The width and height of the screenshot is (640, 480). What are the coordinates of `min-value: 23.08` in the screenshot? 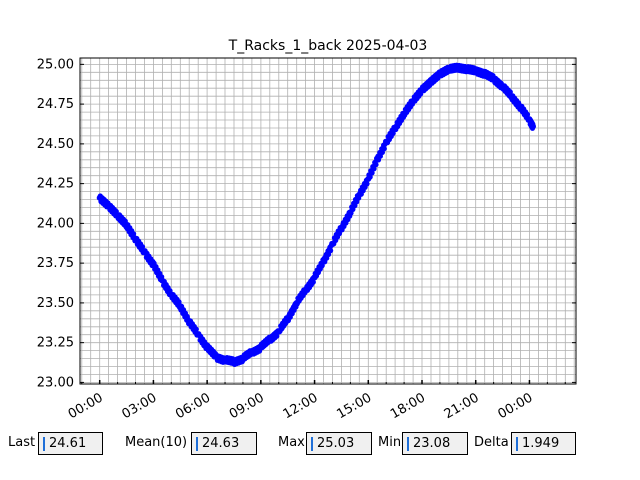 It's located at (432, 443).